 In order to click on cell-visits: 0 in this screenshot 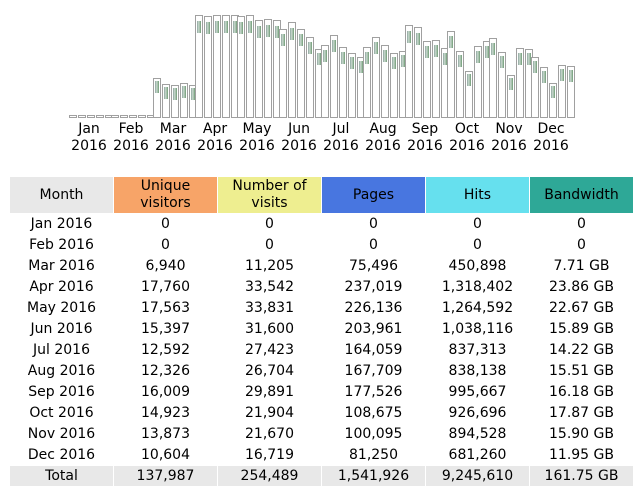, I will do `click(269, 224)`.